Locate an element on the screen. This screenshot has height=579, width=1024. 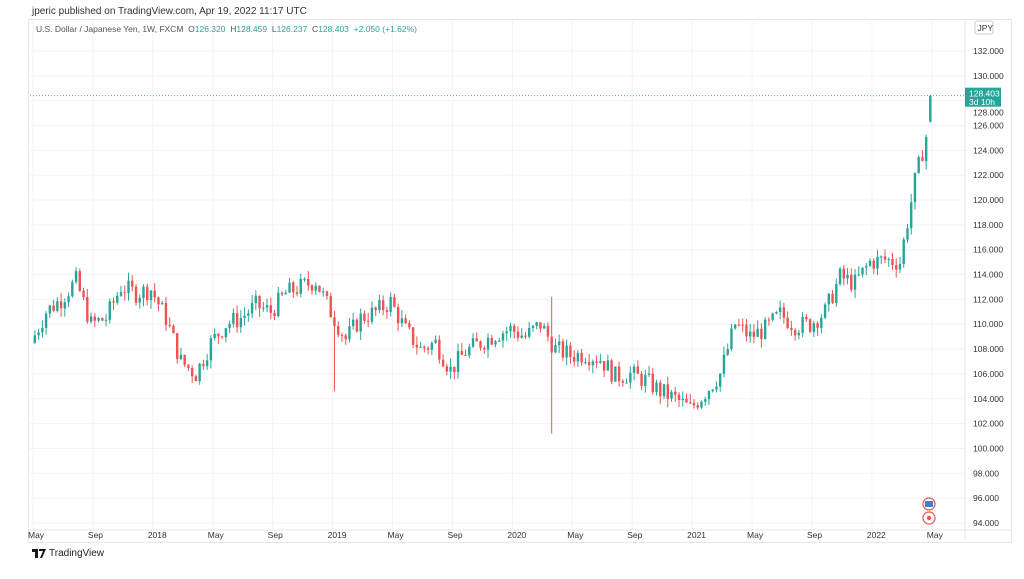
x-tick-label: 2022 is located at coordinates (876, 535).